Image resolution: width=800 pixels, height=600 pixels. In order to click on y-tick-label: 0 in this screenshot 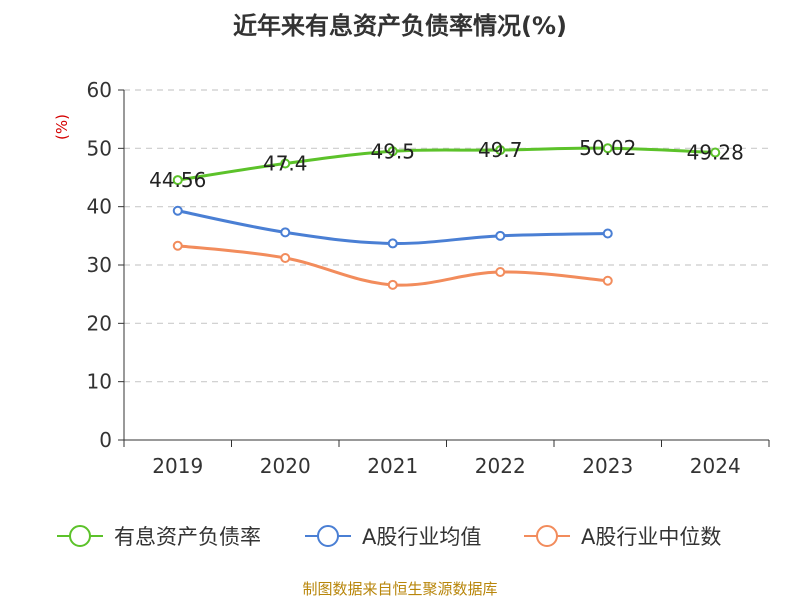, I will do `click(105, 440)`.